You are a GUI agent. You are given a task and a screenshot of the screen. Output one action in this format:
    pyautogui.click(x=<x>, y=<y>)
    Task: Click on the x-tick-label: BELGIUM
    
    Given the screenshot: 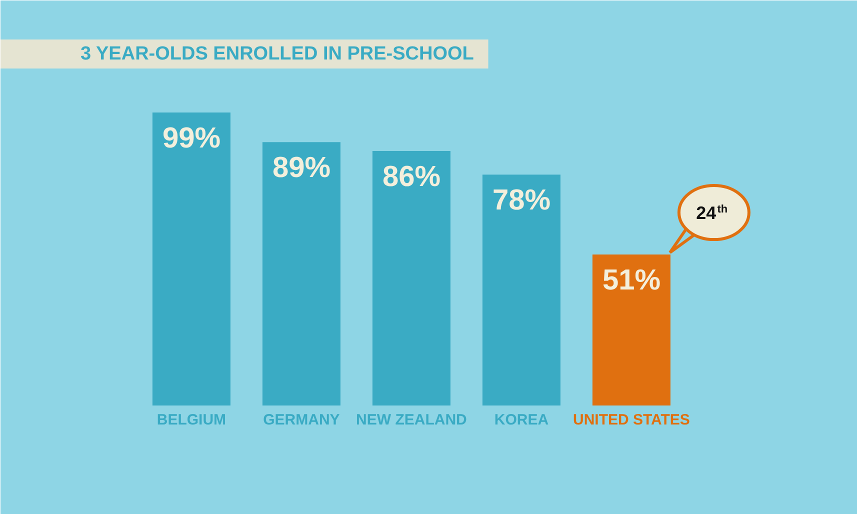 What is the action you would take?
    pyautogui.click(x=191, y=420)
    